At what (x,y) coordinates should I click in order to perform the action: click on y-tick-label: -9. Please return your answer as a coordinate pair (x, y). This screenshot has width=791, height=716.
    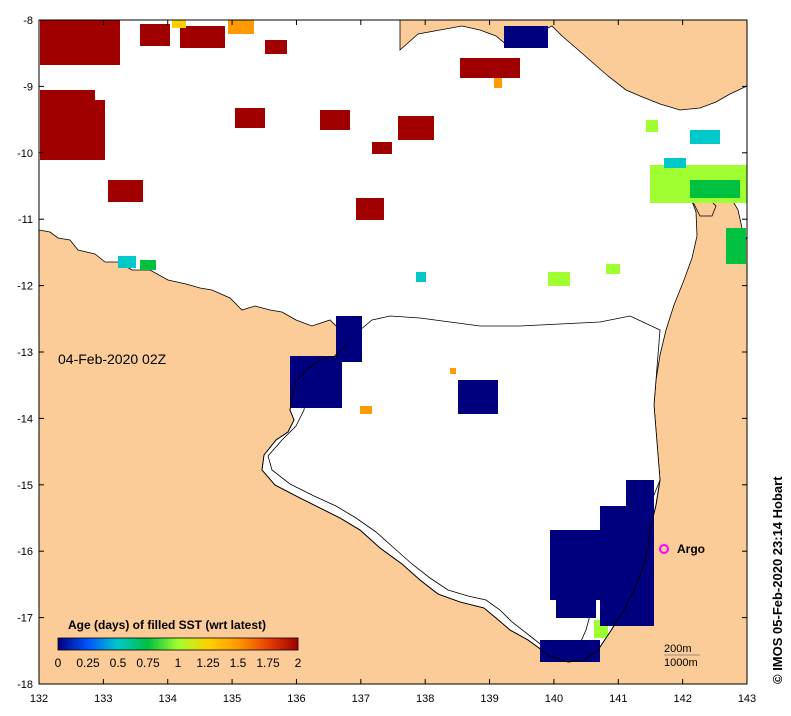
    Looking at the image, I should click on (28, 87).